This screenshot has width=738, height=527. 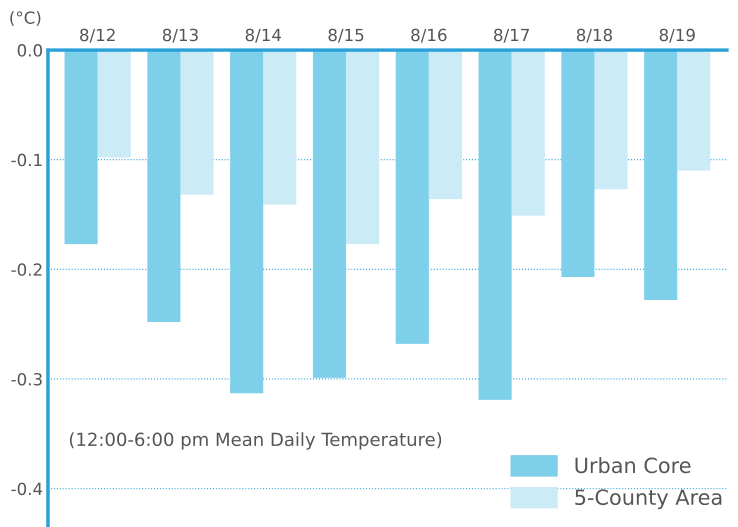 What do you see at coordinates (26, 160) in the screenshot?
I see `y-tick-label: -0.1` at bounding box center [26, 160].